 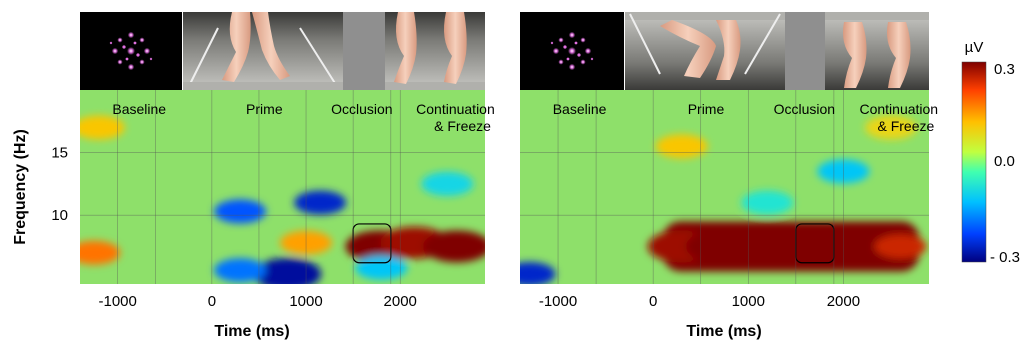 What do you see at coordinates (877, 51) in the screenshot?
I see `inverted-legs-continuation-photo` at bounding box center [877, 51].